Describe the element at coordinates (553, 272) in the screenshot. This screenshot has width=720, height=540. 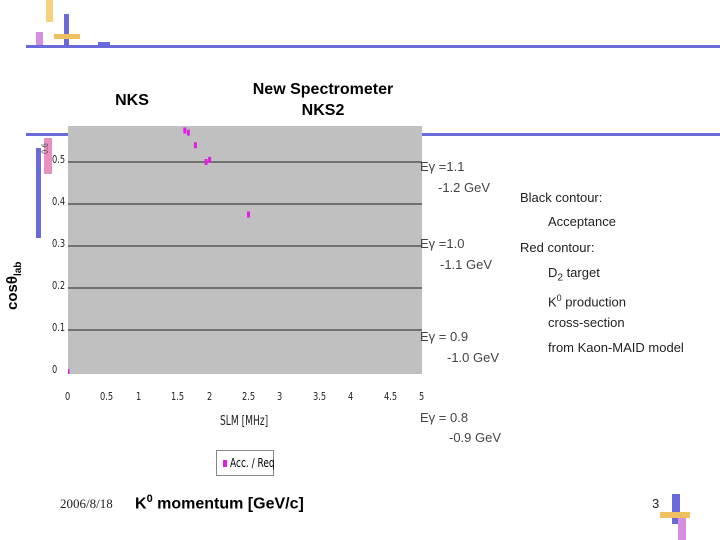
I see `d2-prefix: D` at that location.